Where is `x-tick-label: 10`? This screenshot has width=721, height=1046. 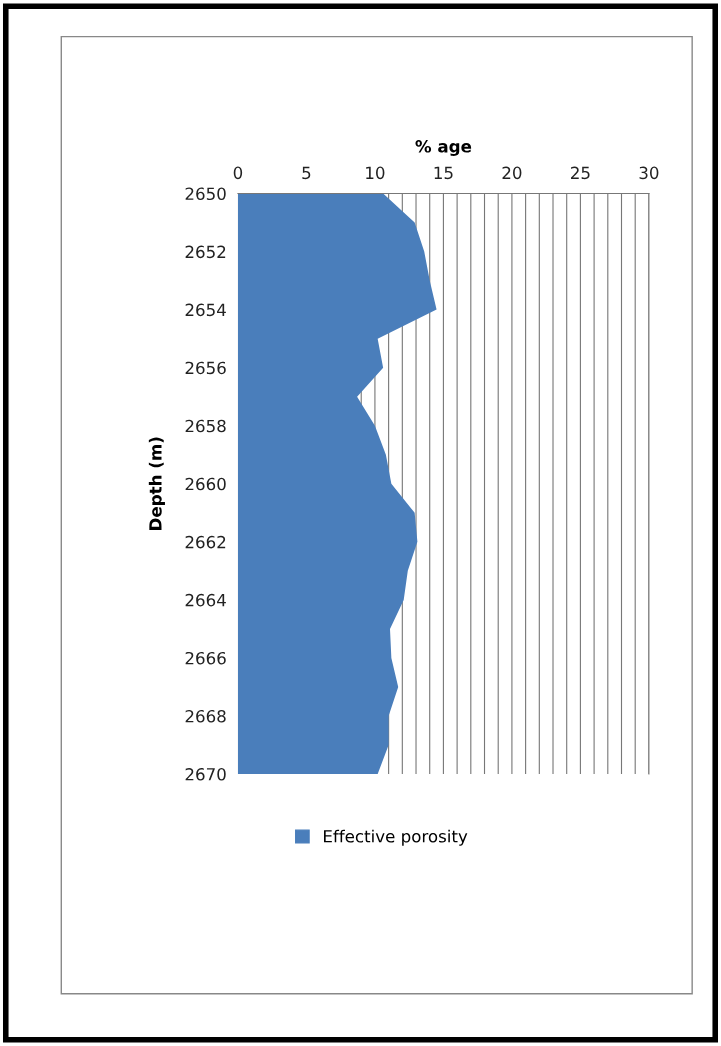 x-tick-label: 10 is located at coordinates (375, 173).